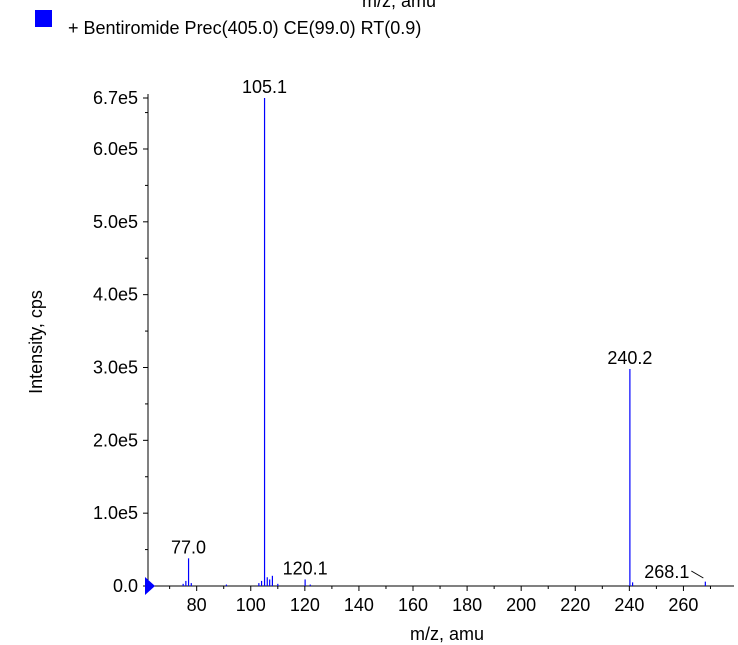  I want to click on x-tick-label: 120, so click(305, 605).